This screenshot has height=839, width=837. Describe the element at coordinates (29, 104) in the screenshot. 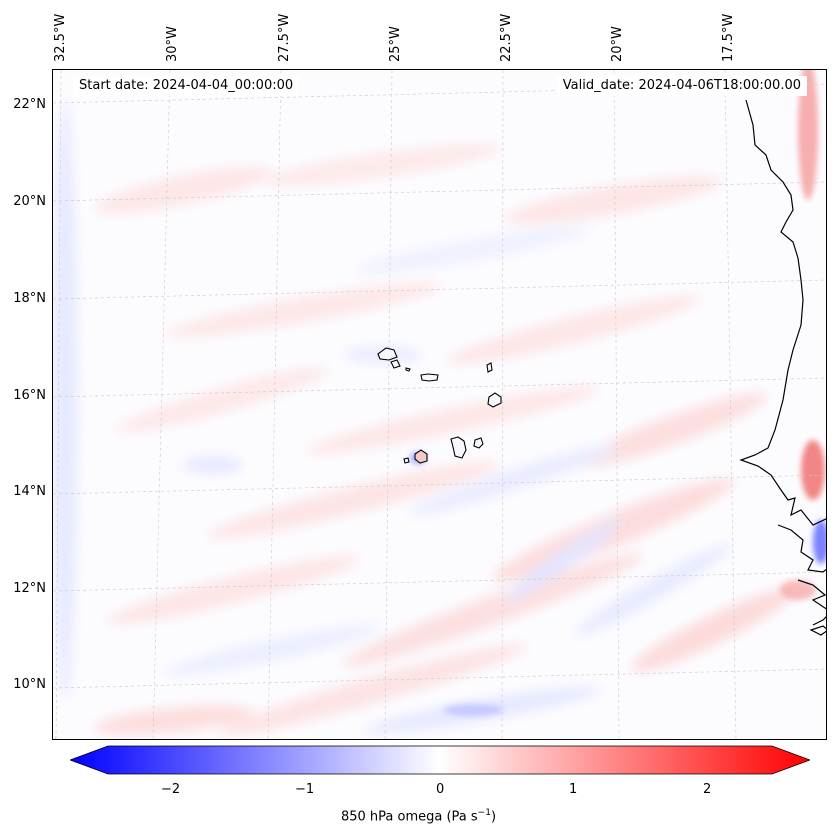

I see `lat-label-22n: 22°N` at that location.